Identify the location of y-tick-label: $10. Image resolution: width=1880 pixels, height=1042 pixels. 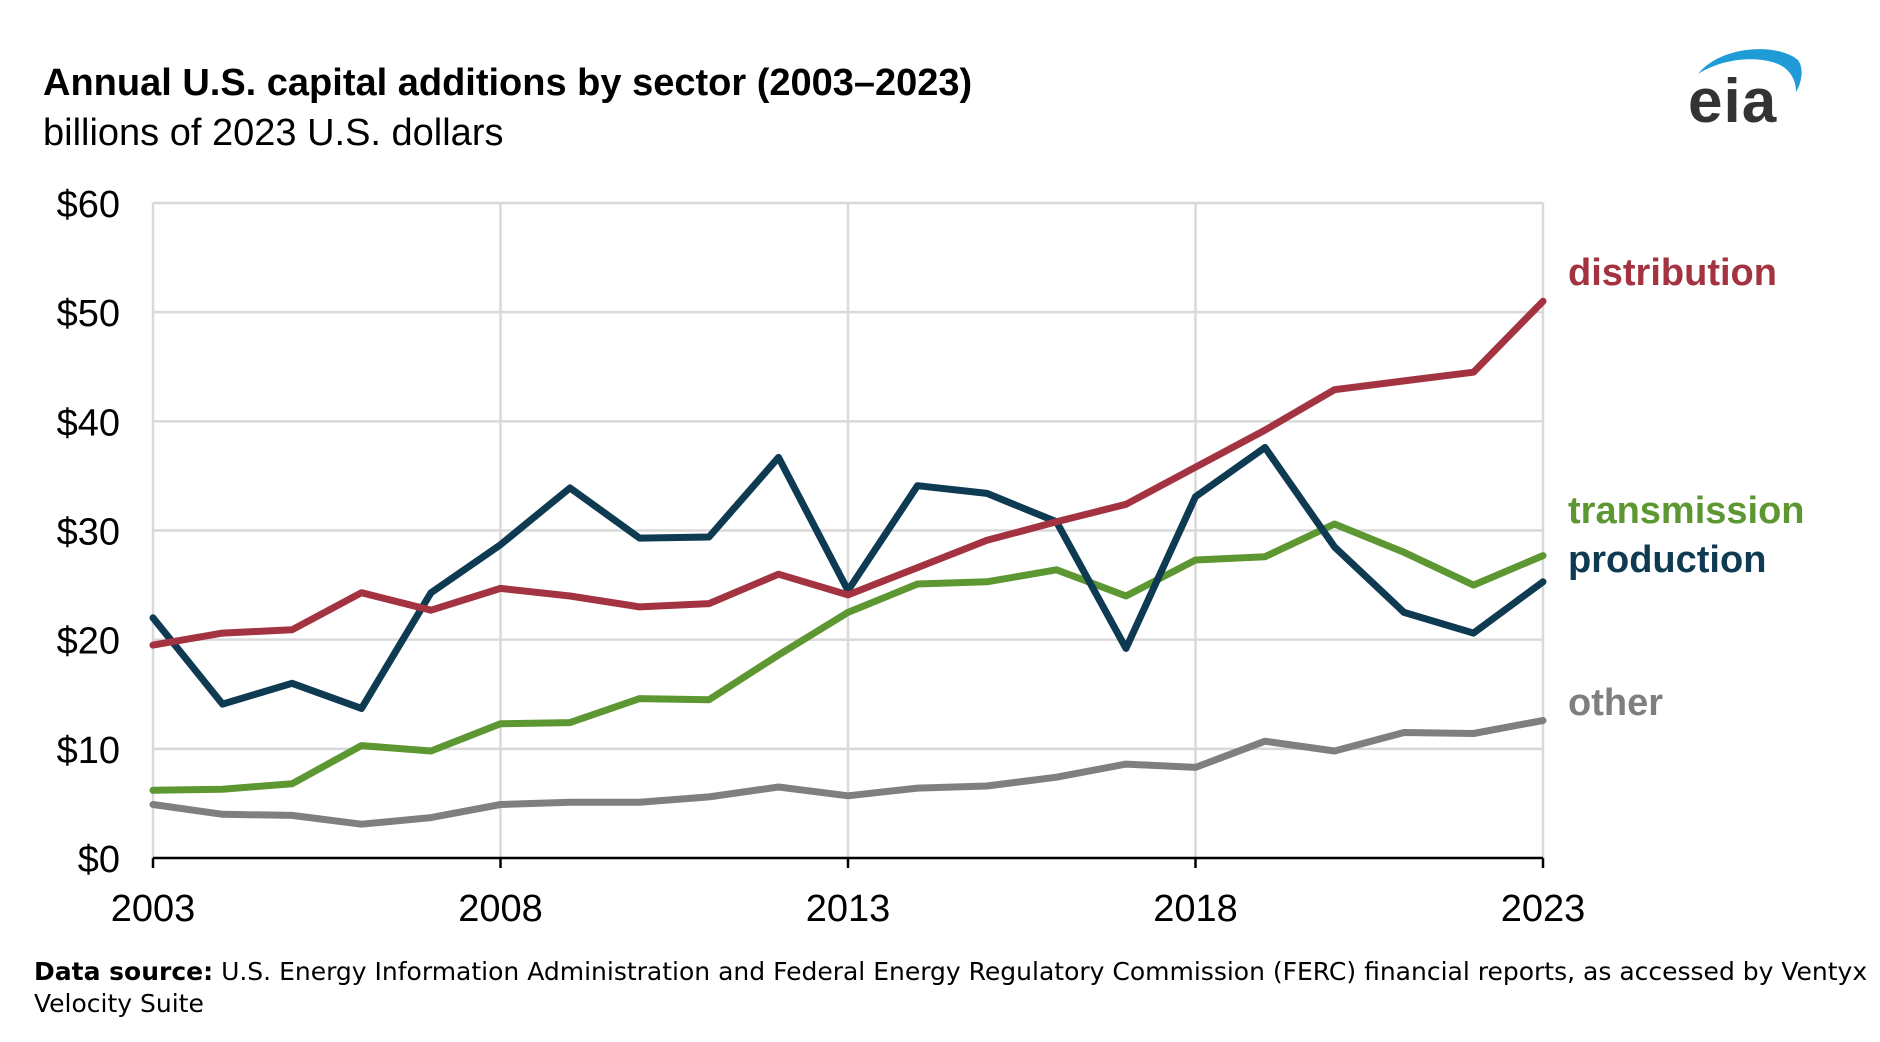
(88, 751).